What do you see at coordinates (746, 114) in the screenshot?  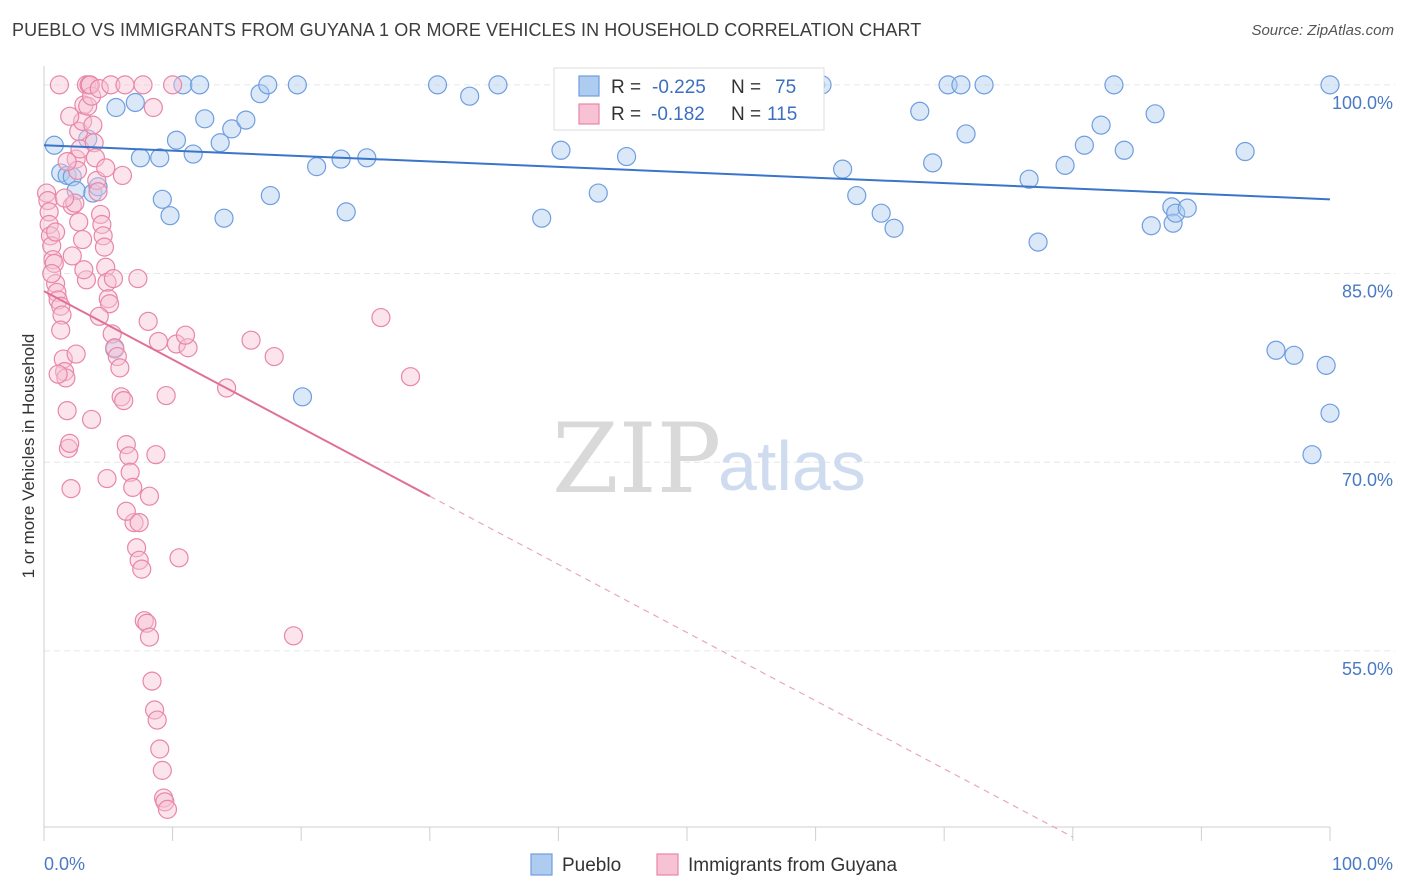 I see `legend-n-label-2: N =` at bounding box center [746, 114].